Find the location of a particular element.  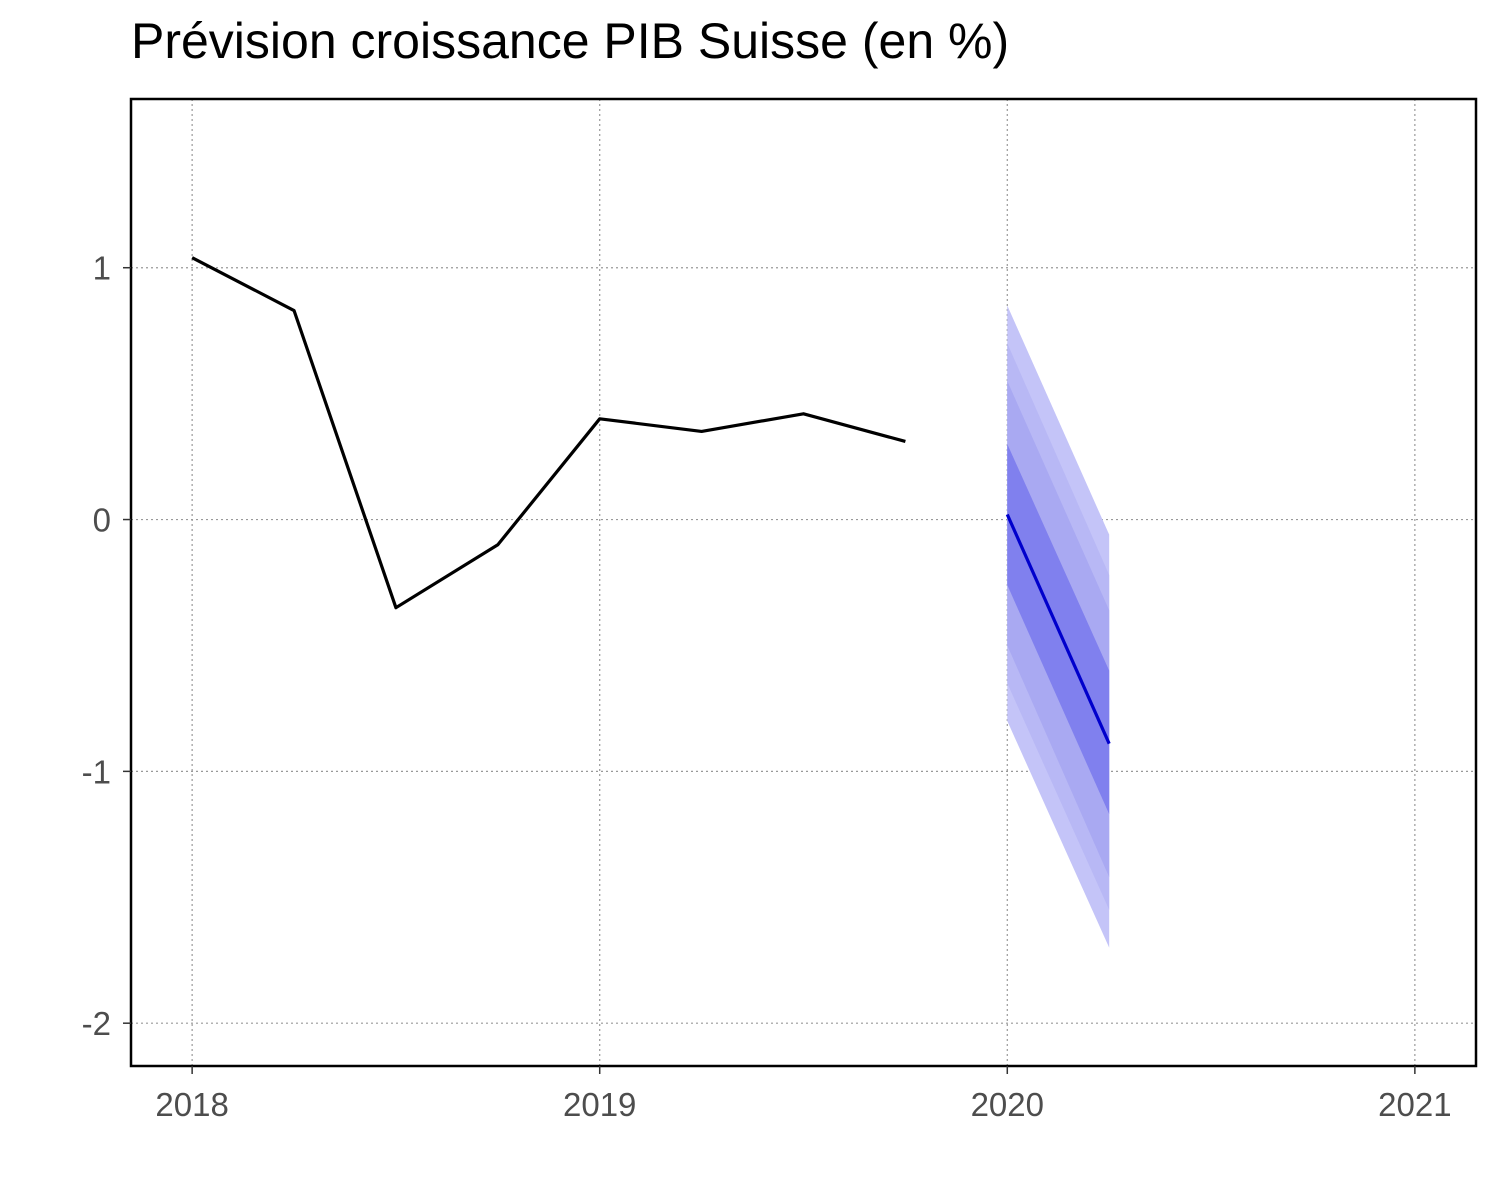

x-tick-label: 2018 is located at coordinates (191, 1104).